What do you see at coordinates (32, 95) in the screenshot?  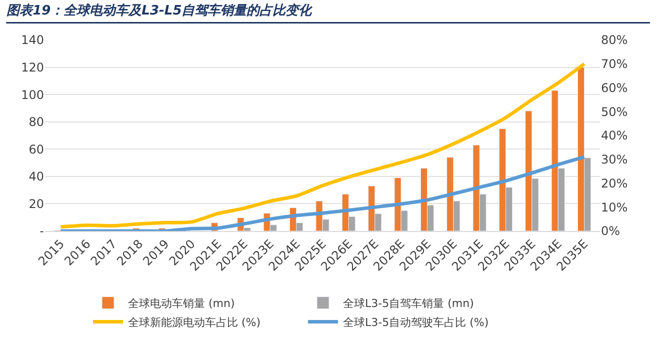 I see `y-tick-label: 100` at bounding box center [32, 95].